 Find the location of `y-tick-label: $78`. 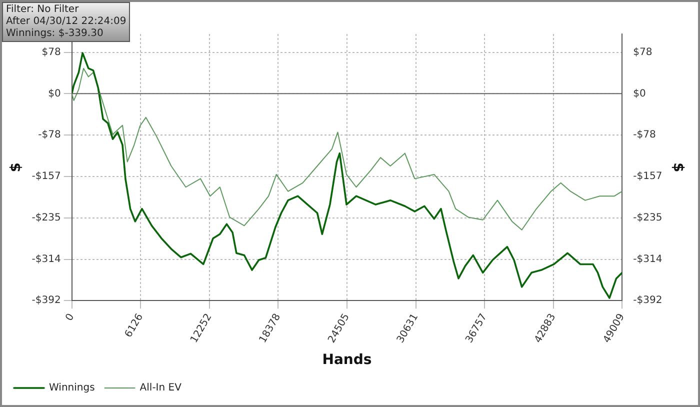

y-tick-label: $78 is located at coordinates (51, 52).